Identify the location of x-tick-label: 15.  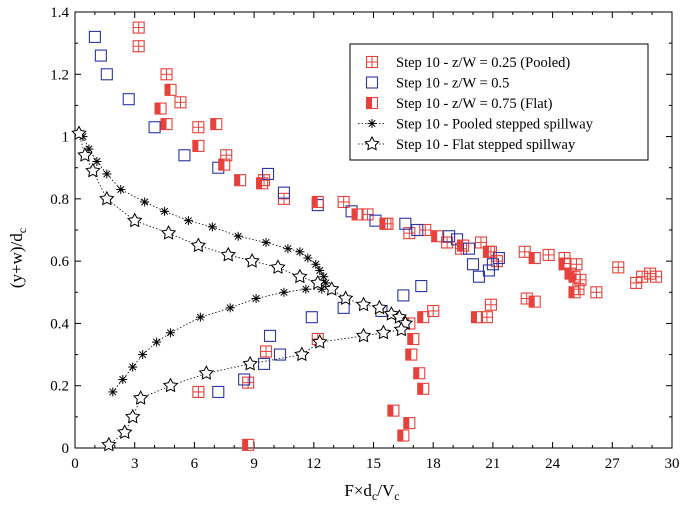
(373, 464).